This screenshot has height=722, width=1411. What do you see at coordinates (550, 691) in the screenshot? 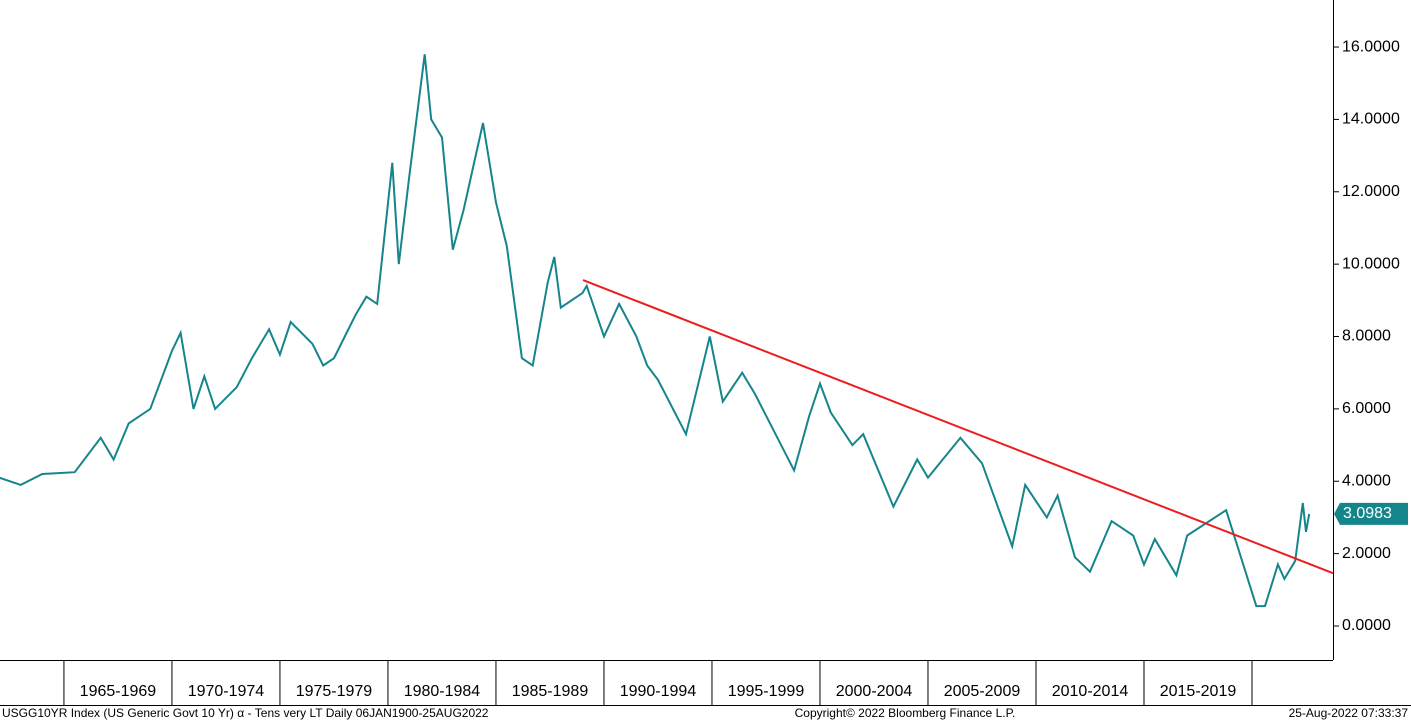
I see `x-period-label: 1985-1989` at bounding box center [550, 691].